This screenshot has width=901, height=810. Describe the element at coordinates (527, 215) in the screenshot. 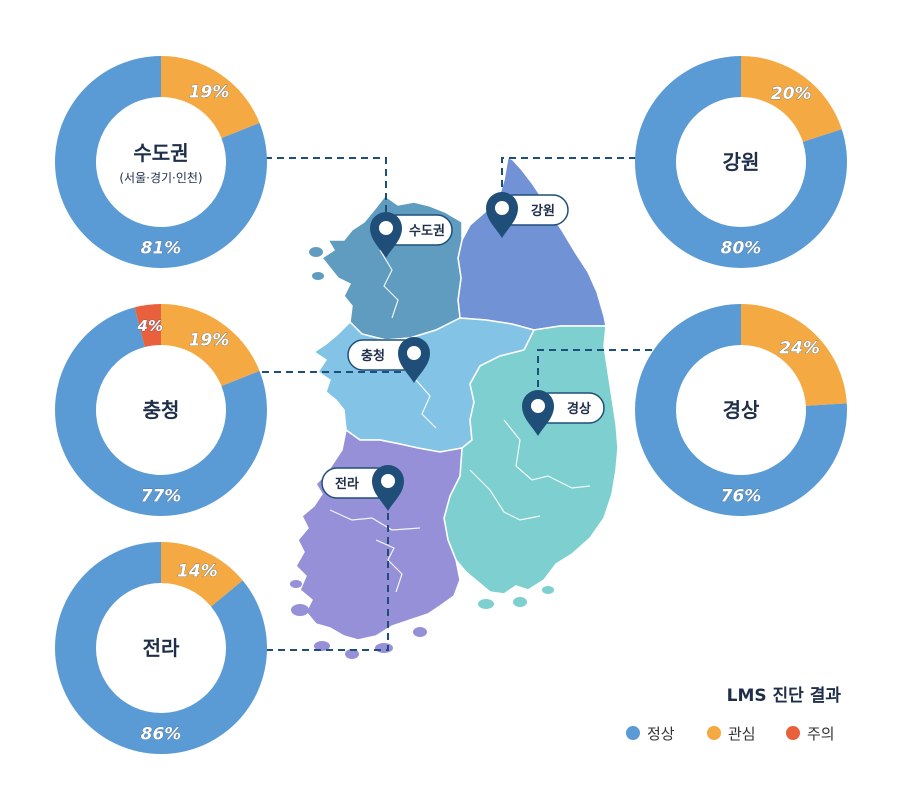

I see `pin-gangwon: 강원` at that location.